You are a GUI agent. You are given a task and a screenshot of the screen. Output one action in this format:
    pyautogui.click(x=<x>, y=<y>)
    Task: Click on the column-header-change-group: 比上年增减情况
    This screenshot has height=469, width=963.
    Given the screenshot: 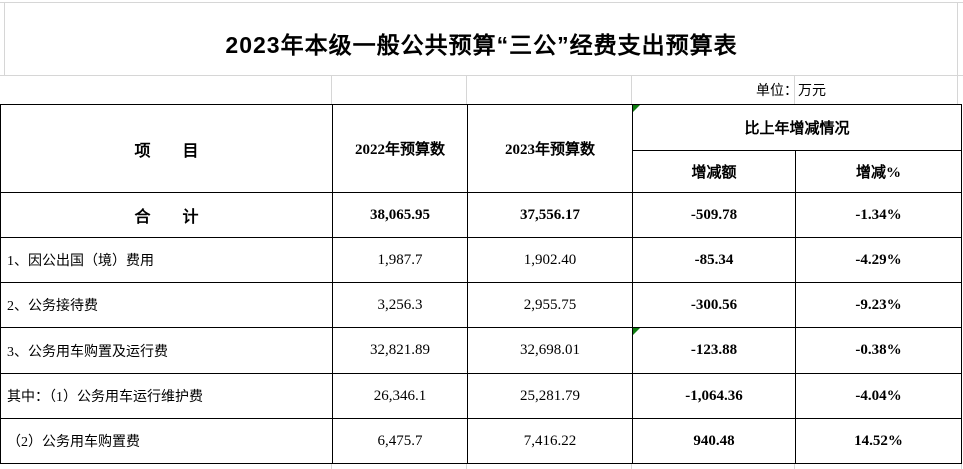 What is the action you would take?
    pyautogui.click(x=797, y=128)
    